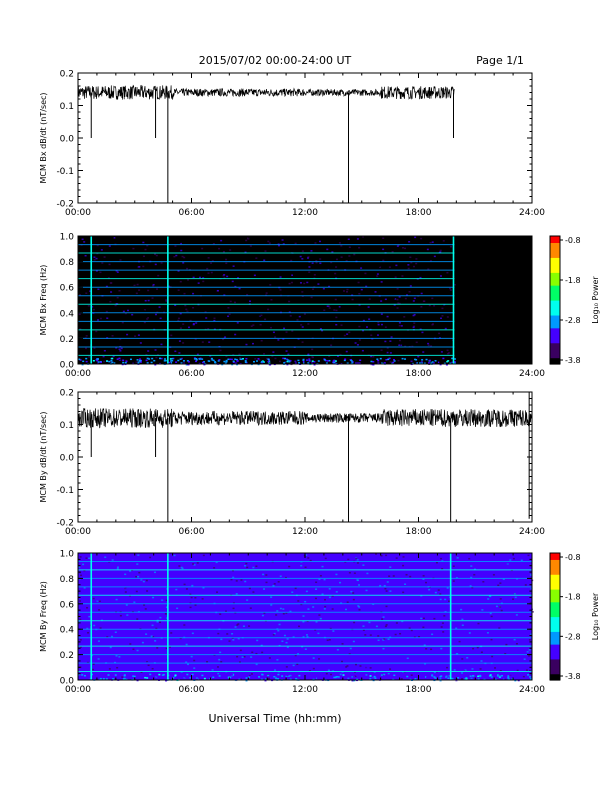 The height and width of the screenshot is (792, 612). I want to click on x-tick-label: 18:00, so click(419, 213).